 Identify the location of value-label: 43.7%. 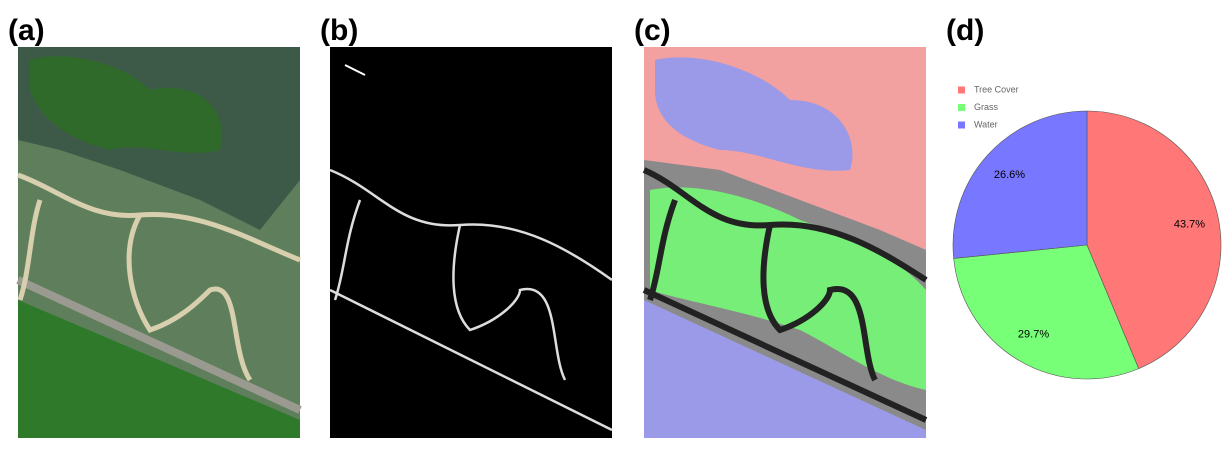
(1189, 224).